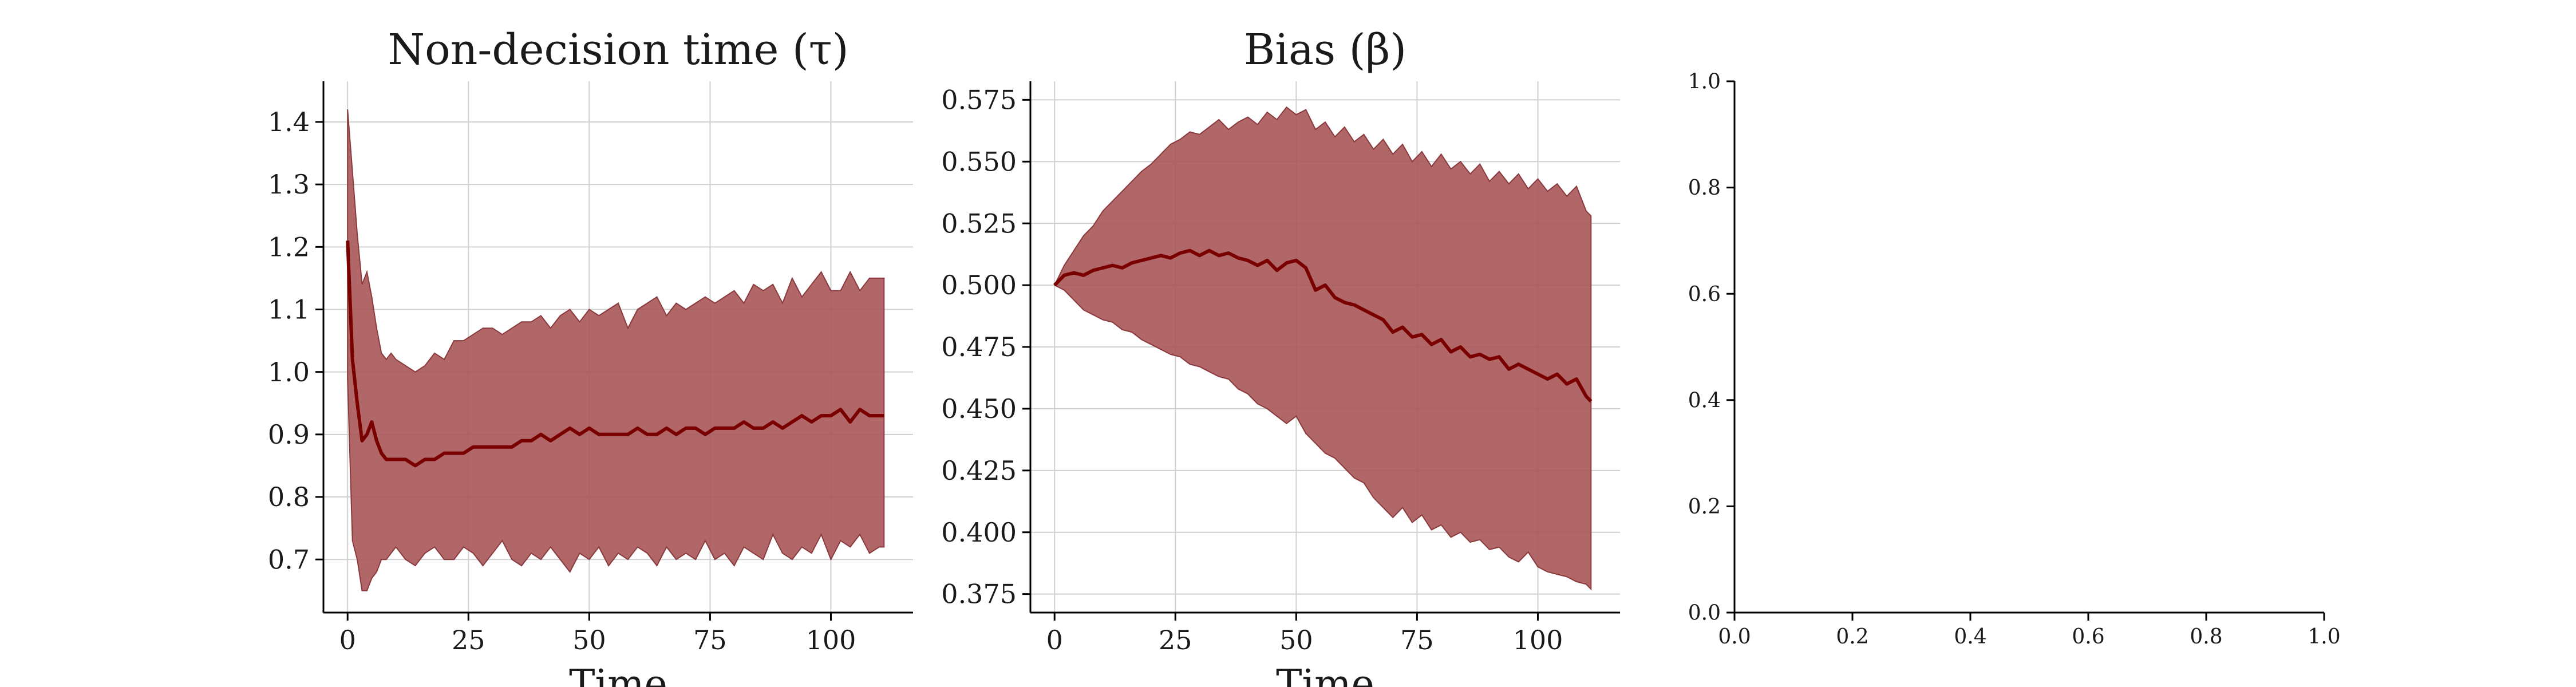  I want to click on y-tick-label-4: 1.1, so click(289, 310).